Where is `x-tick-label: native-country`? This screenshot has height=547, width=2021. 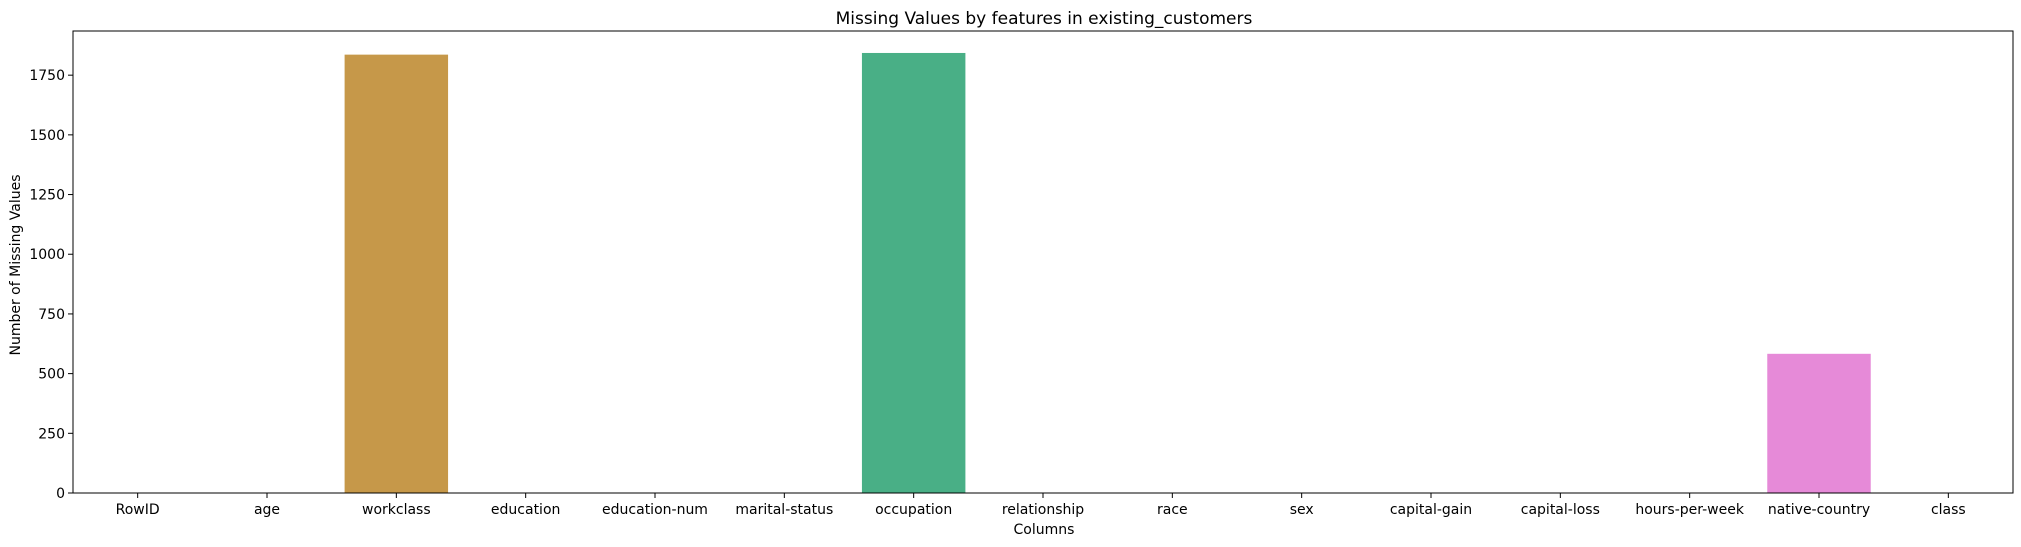 x-tick-label: native-country is located at coordinates (1819, 510).